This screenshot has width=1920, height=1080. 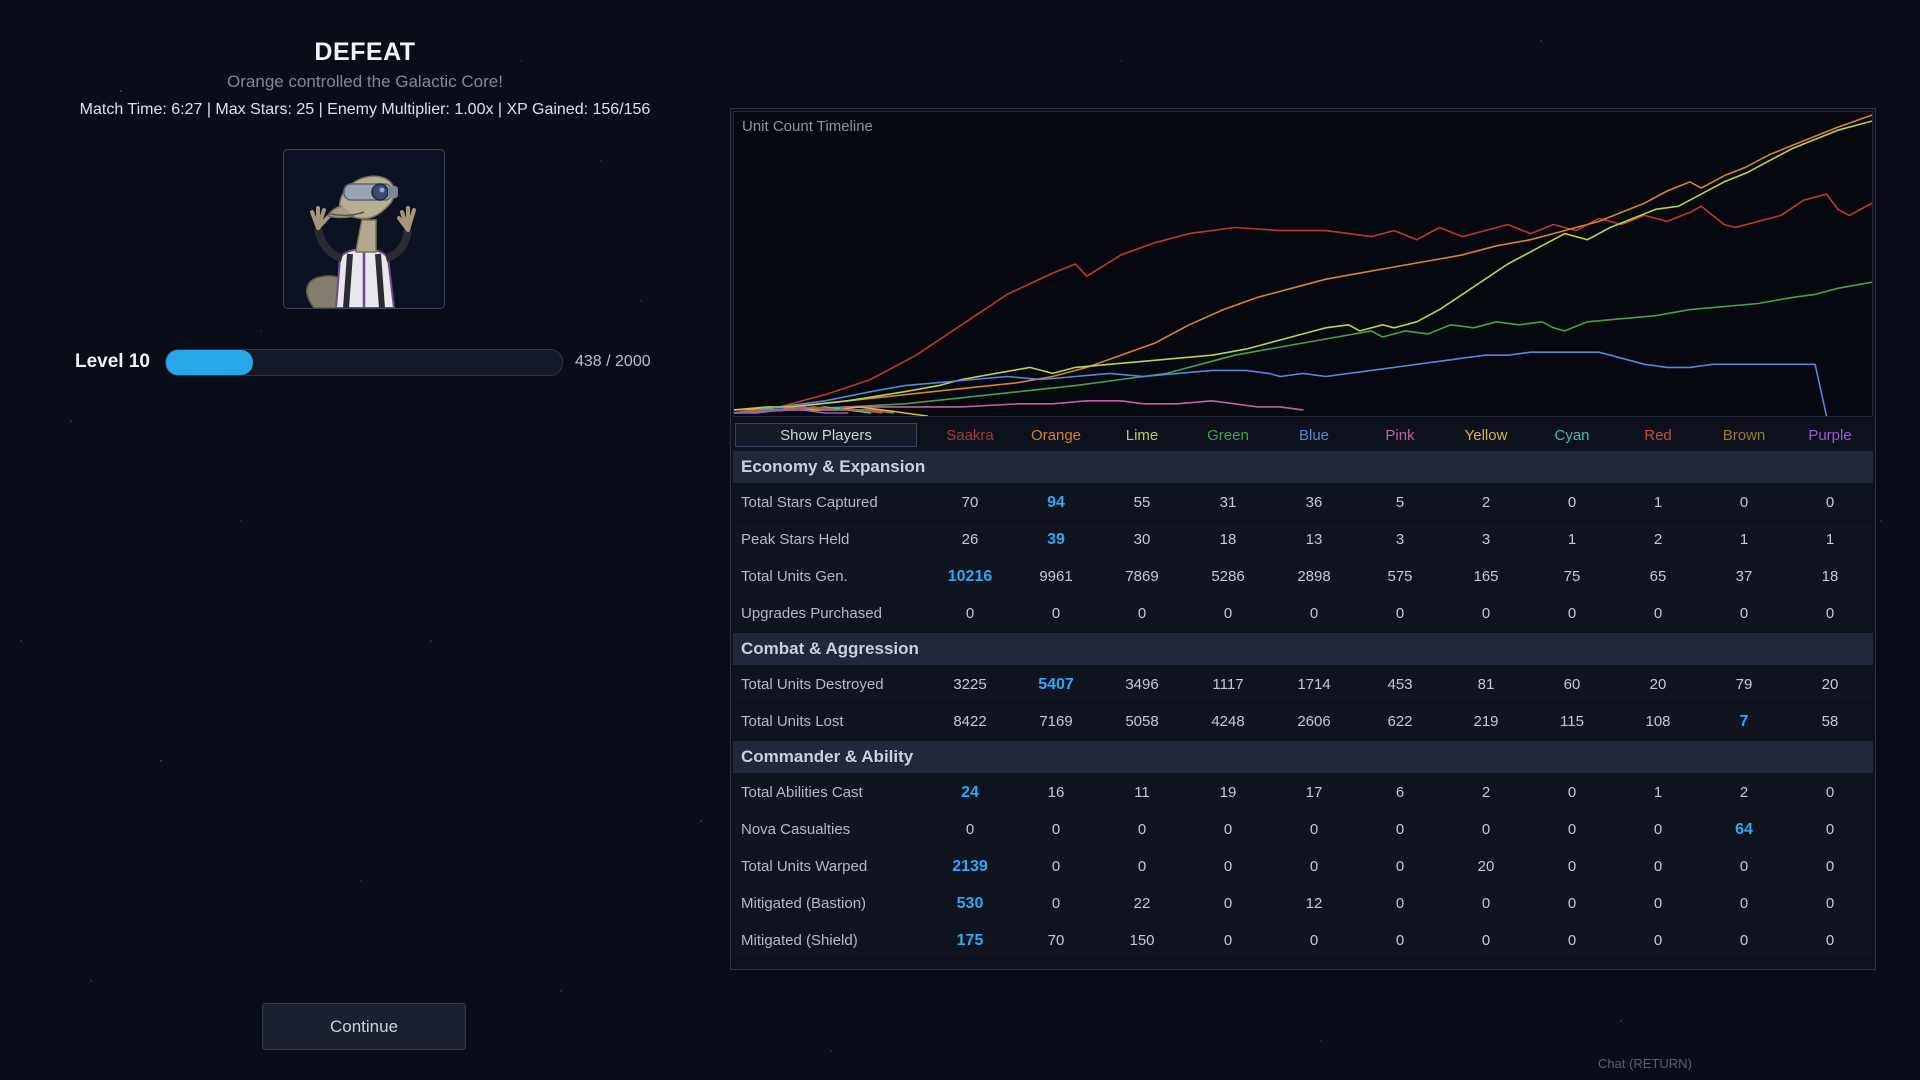 I want to click on stat-value: 8422, so click(x=970, y=721).